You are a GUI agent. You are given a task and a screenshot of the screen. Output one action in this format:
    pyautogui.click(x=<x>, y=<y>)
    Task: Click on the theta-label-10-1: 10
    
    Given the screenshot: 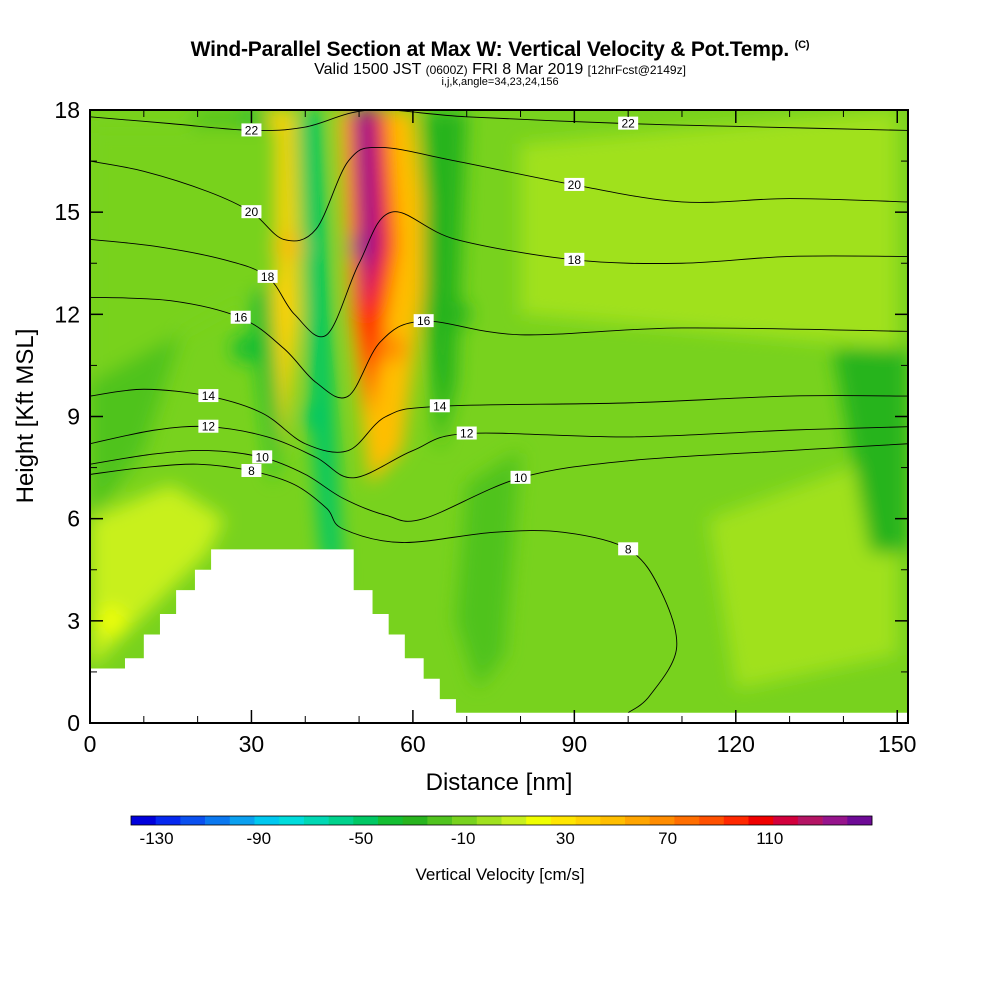 What is the action you would take?
    pyautogui.click(x=520, y=477)
    